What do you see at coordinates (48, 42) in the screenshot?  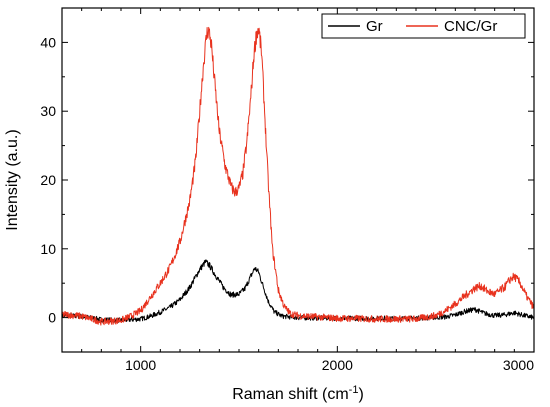 I see `y-tick-label: 40` at bounding box center [48, 42].